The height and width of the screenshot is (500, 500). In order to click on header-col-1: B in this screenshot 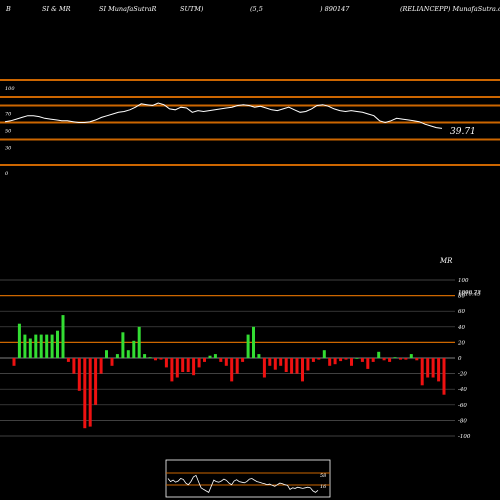, I will do `click(8, 9)`.